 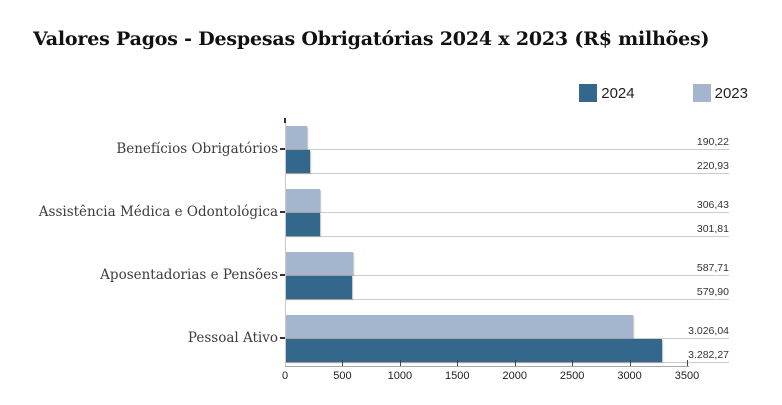 I want to click on category-label-beneficios-obrigatorios: Benefícios Obrigatórios, so click(x=197, y=149).